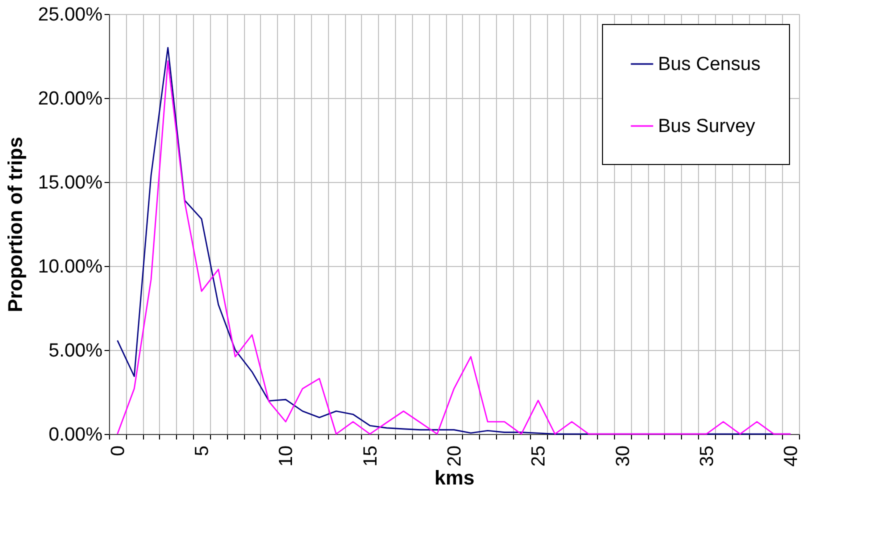 The width and height of the screenshot is (888, 550). I want to click on x-tick-label: 40, so click(791, 456).